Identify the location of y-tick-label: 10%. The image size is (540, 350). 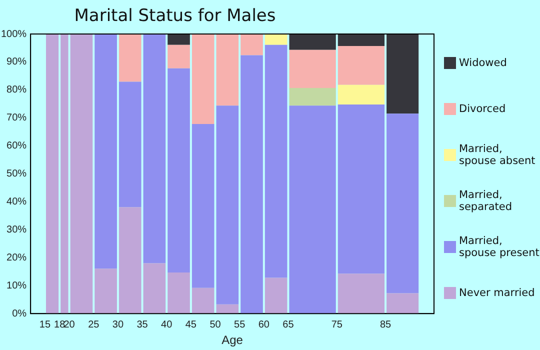
(16, 286).